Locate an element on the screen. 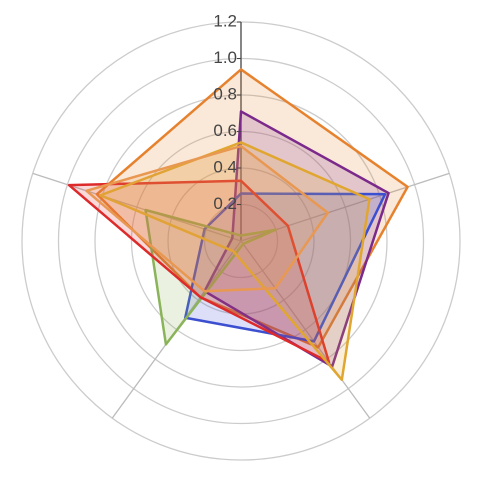 This screenshot has width=482, height=487. r-tick-label: 1.2 is located at coordinates (225, 20).